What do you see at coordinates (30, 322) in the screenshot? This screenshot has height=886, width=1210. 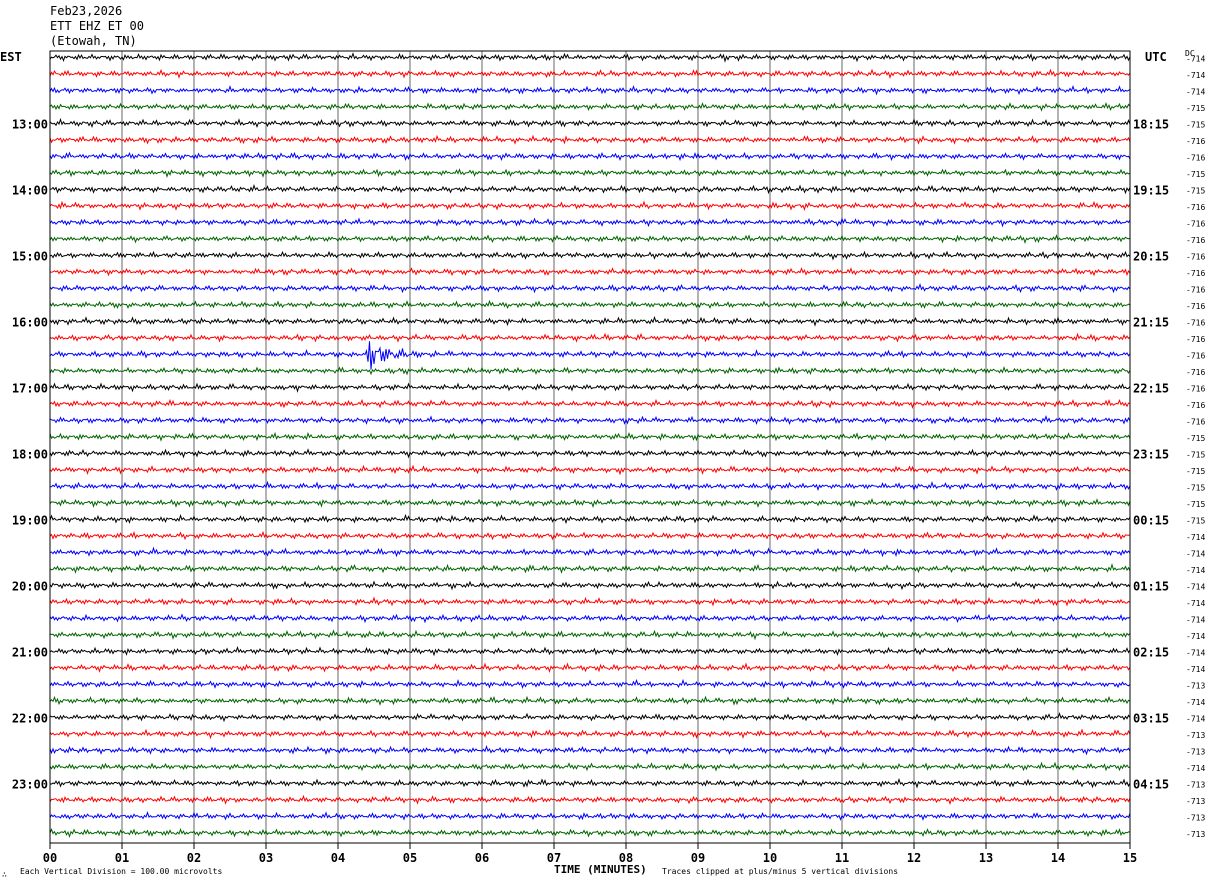 I see `hour-label-est: 16:00` at bounding box center [30, 322].